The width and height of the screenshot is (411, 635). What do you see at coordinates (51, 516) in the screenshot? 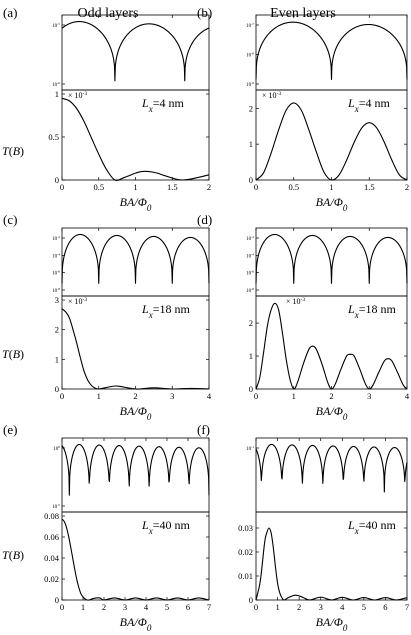
I see `y-tick-label: 0.08` at bounding box center [51, 516].